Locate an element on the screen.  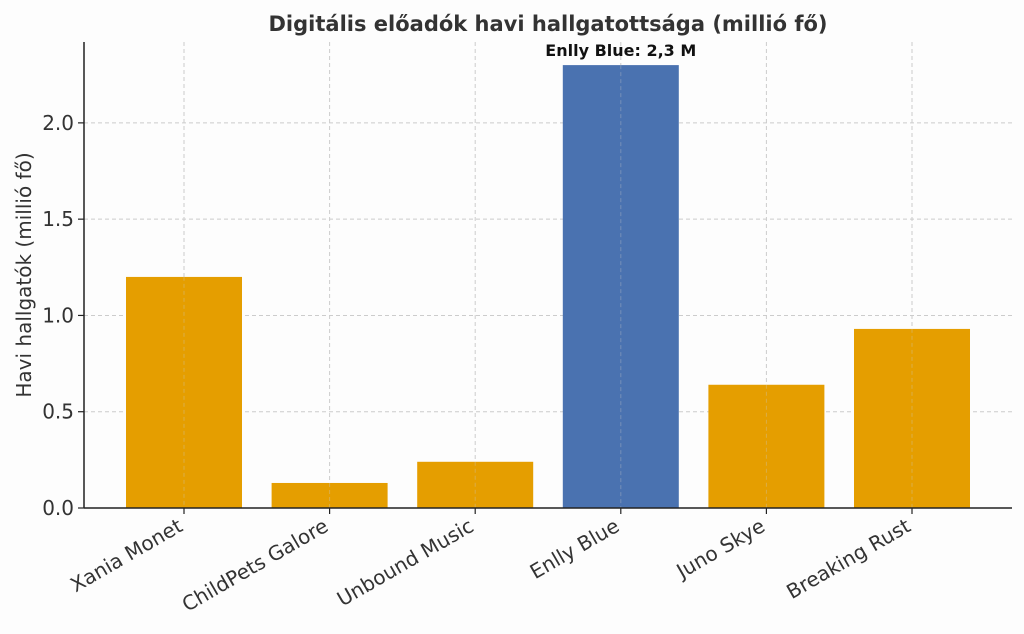
y-axis-label: Havi hallgatók (millió fő) is located at coordinates (24, 274).